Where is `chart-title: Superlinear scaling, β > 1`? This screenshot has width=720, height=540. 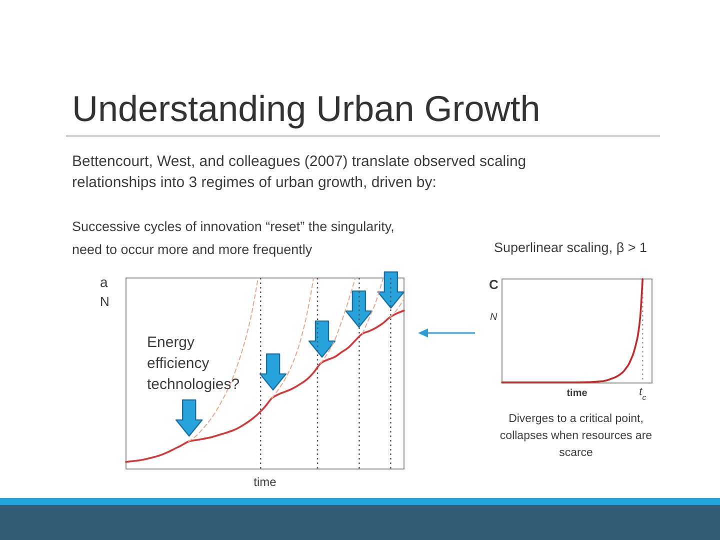
chart-title: Superlinear scaling, β > 1 is located at coordinates (570, 247).